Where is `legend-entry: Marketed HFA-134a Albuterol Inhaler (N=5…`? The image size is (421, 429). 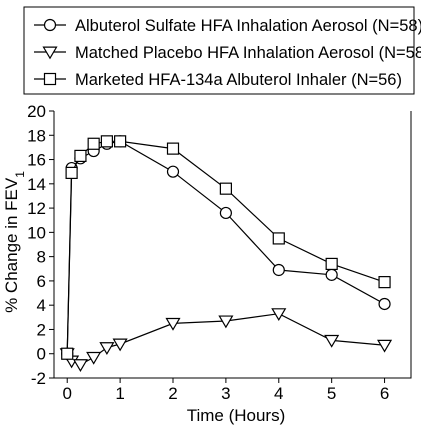 legend-entry: Marketed HFA-134a Albuterol Inhaler (N=5… is located at coordinates (218, 80).